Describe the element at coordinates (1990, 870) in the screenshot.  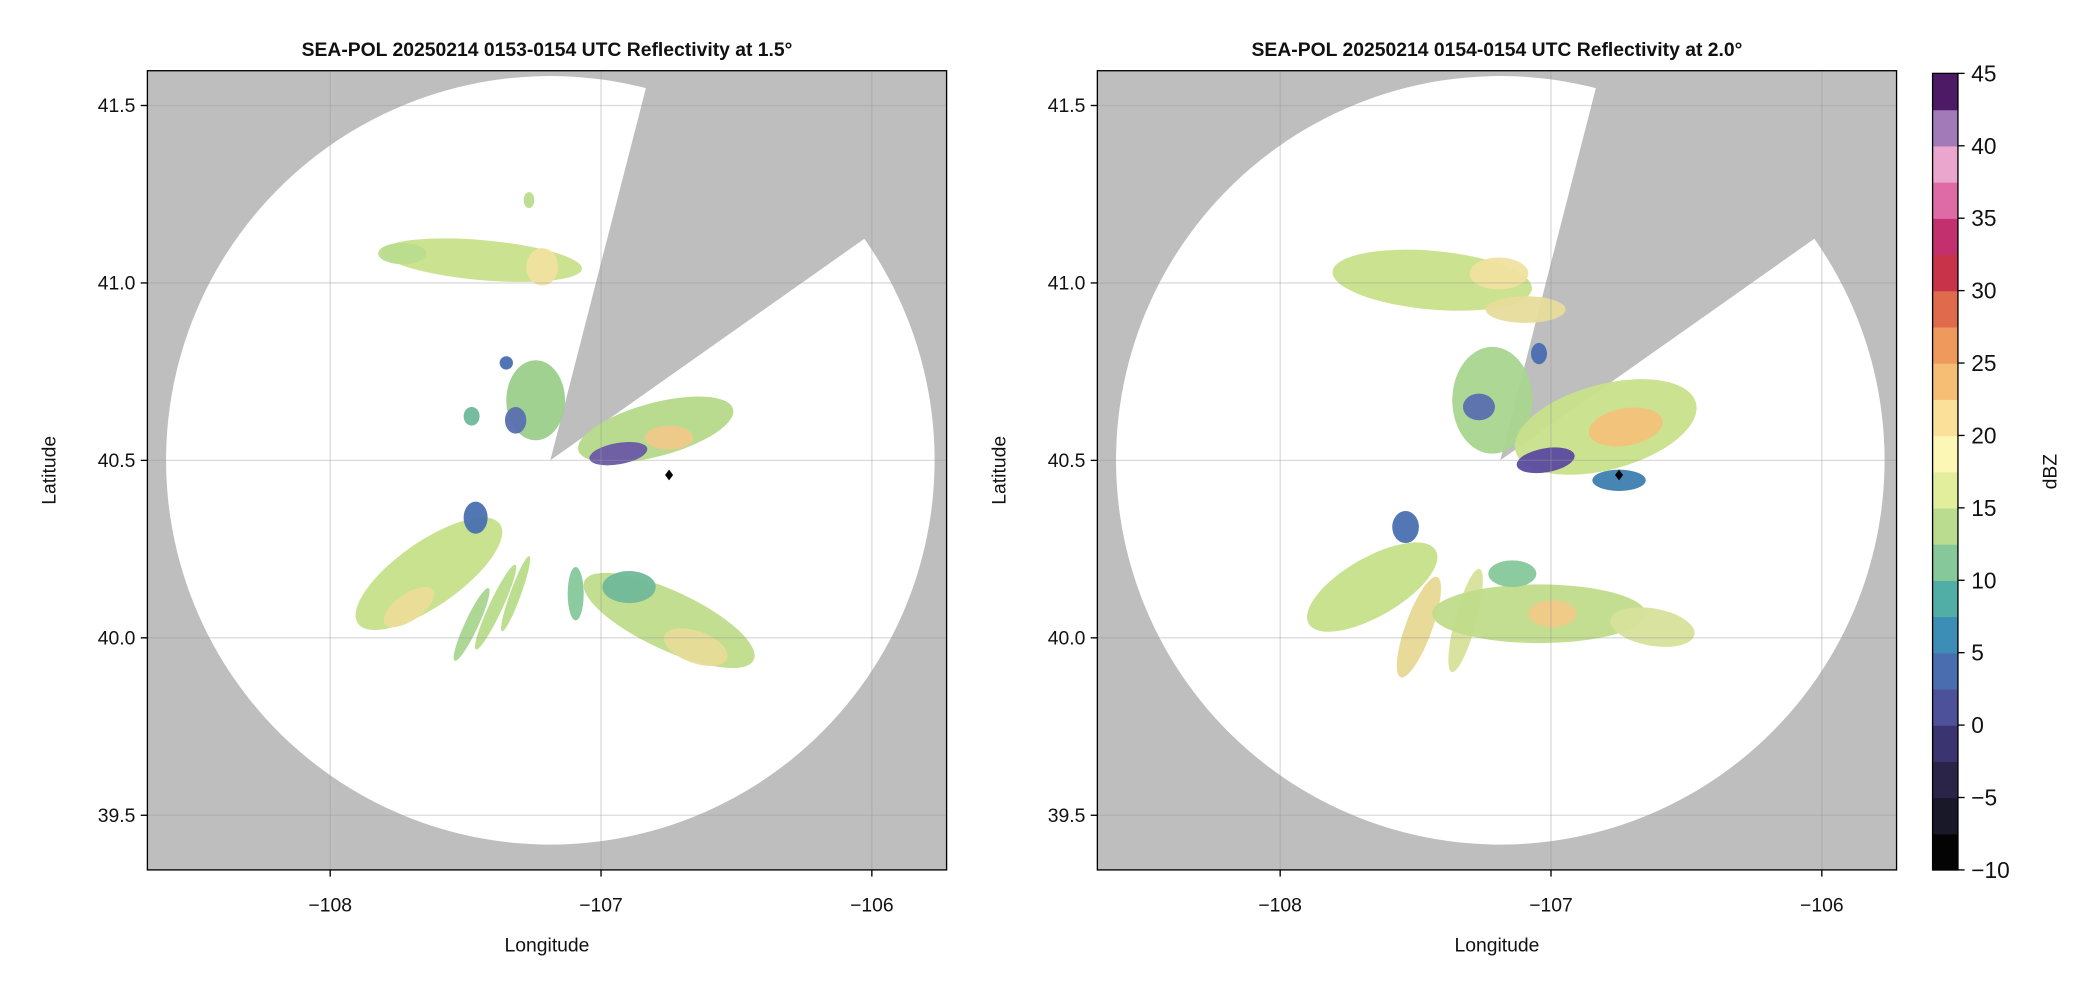
I see `colorbar-tick-label: −10` at that location.